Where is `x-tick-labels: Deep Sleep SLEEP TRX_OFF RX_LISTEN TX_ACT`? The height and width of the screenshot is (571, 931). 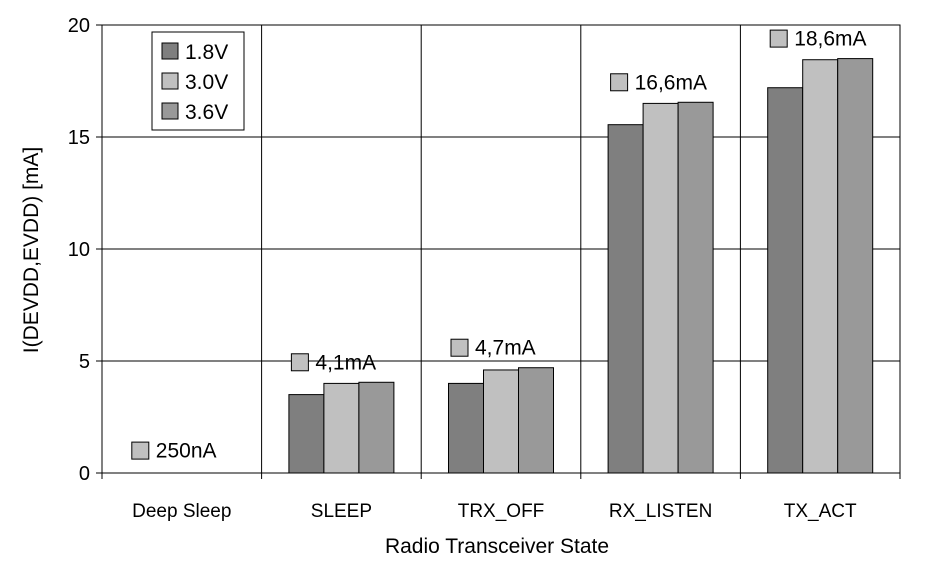 x-tick-labels: Deep Sleep SLEEP TRX_OFF RX_LISTEN TX_ACT is located at coordinates (494, 511).